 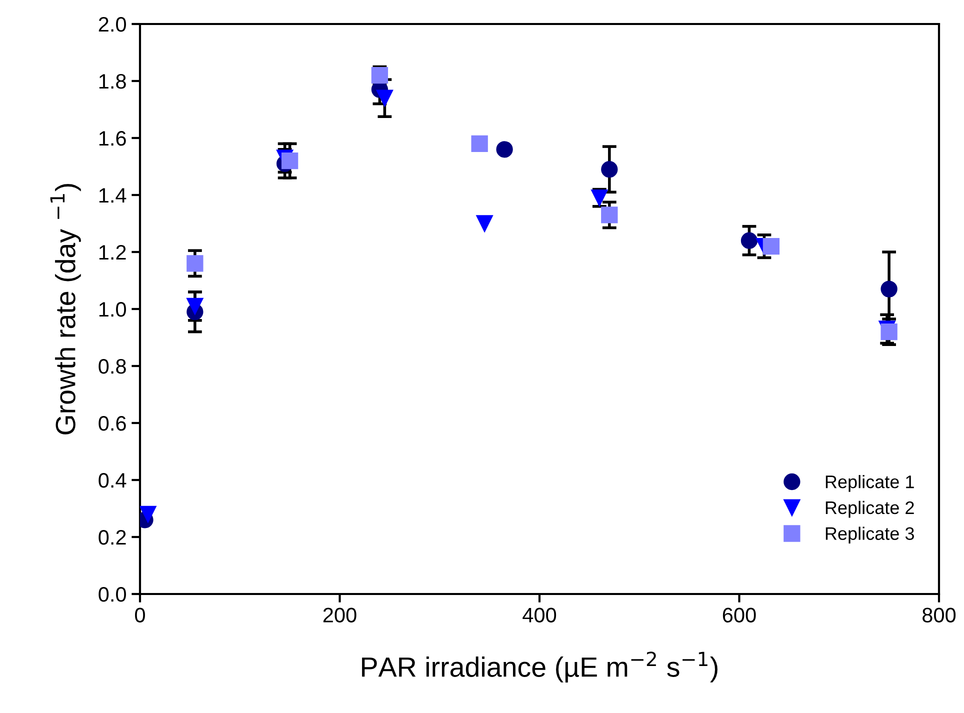 I want to click on y-tick-label: 0.4, so click(x=112, y=480).